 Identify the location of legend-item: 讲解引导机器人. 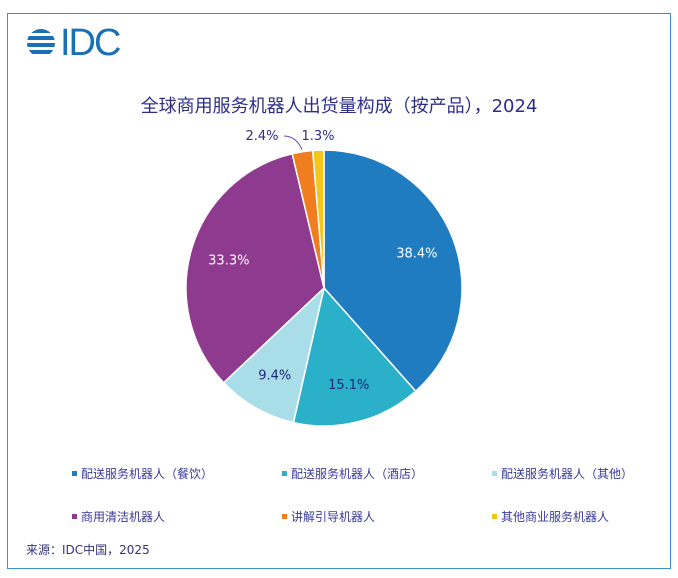
(387, 516).